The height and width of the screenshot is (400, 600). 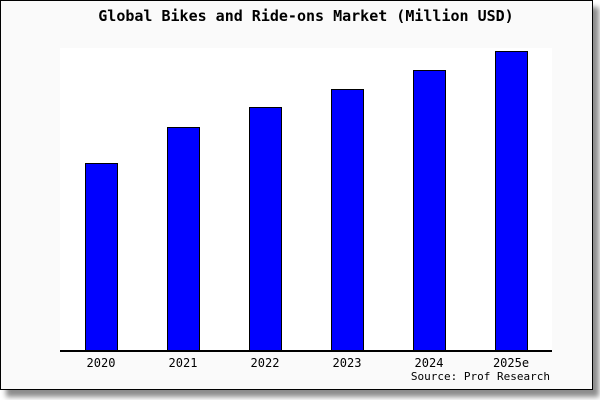 I want to click on x-tick-2023: 2023, so click(x=347, y=363).